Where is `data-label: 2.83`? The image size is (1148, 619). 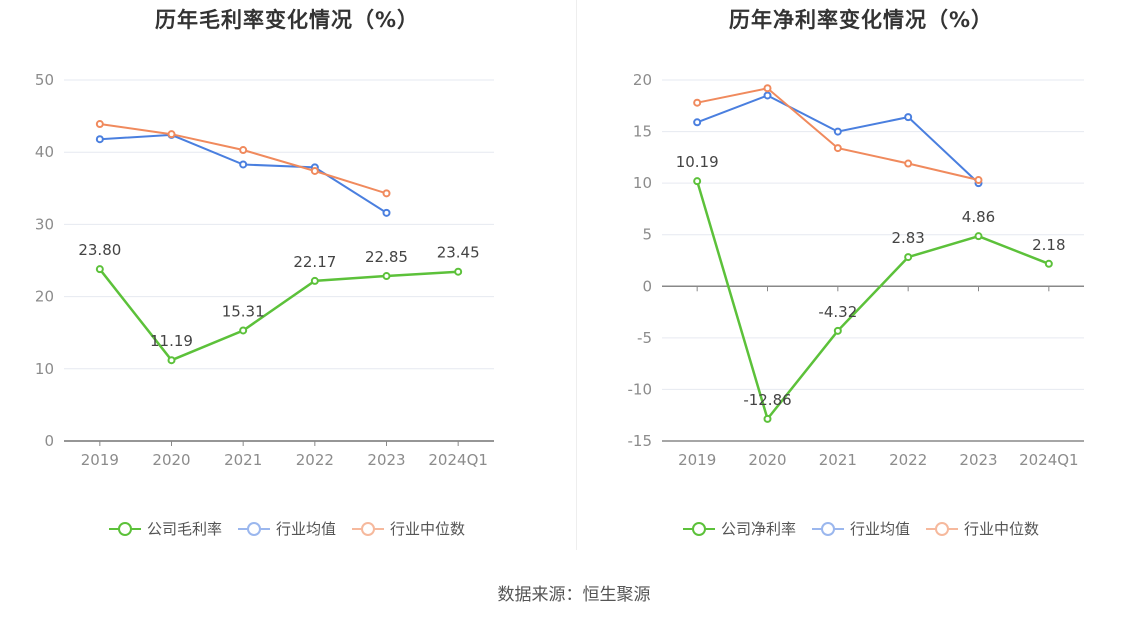
data-label: 2.83 is located at coordinates (907, 238).